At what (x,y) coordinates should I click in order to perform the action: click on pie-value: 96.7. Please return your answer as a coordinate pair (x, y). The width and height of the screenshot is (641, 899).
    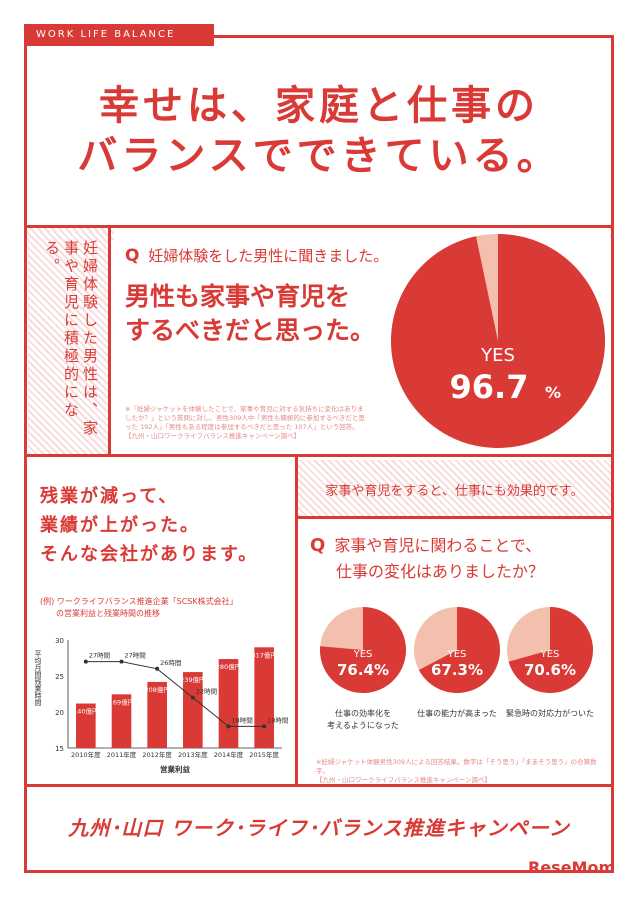
    Looking at the image, I should click on (489, 387).